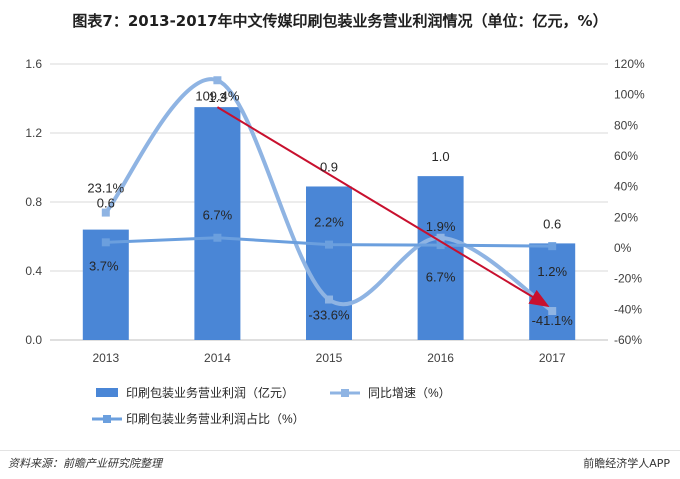 This screenshot has height=479, width=680. What do you see at coordinates (107, 392) in the screenshot?
I see `legend-swatch-bar` at bounding box center [107, 392].